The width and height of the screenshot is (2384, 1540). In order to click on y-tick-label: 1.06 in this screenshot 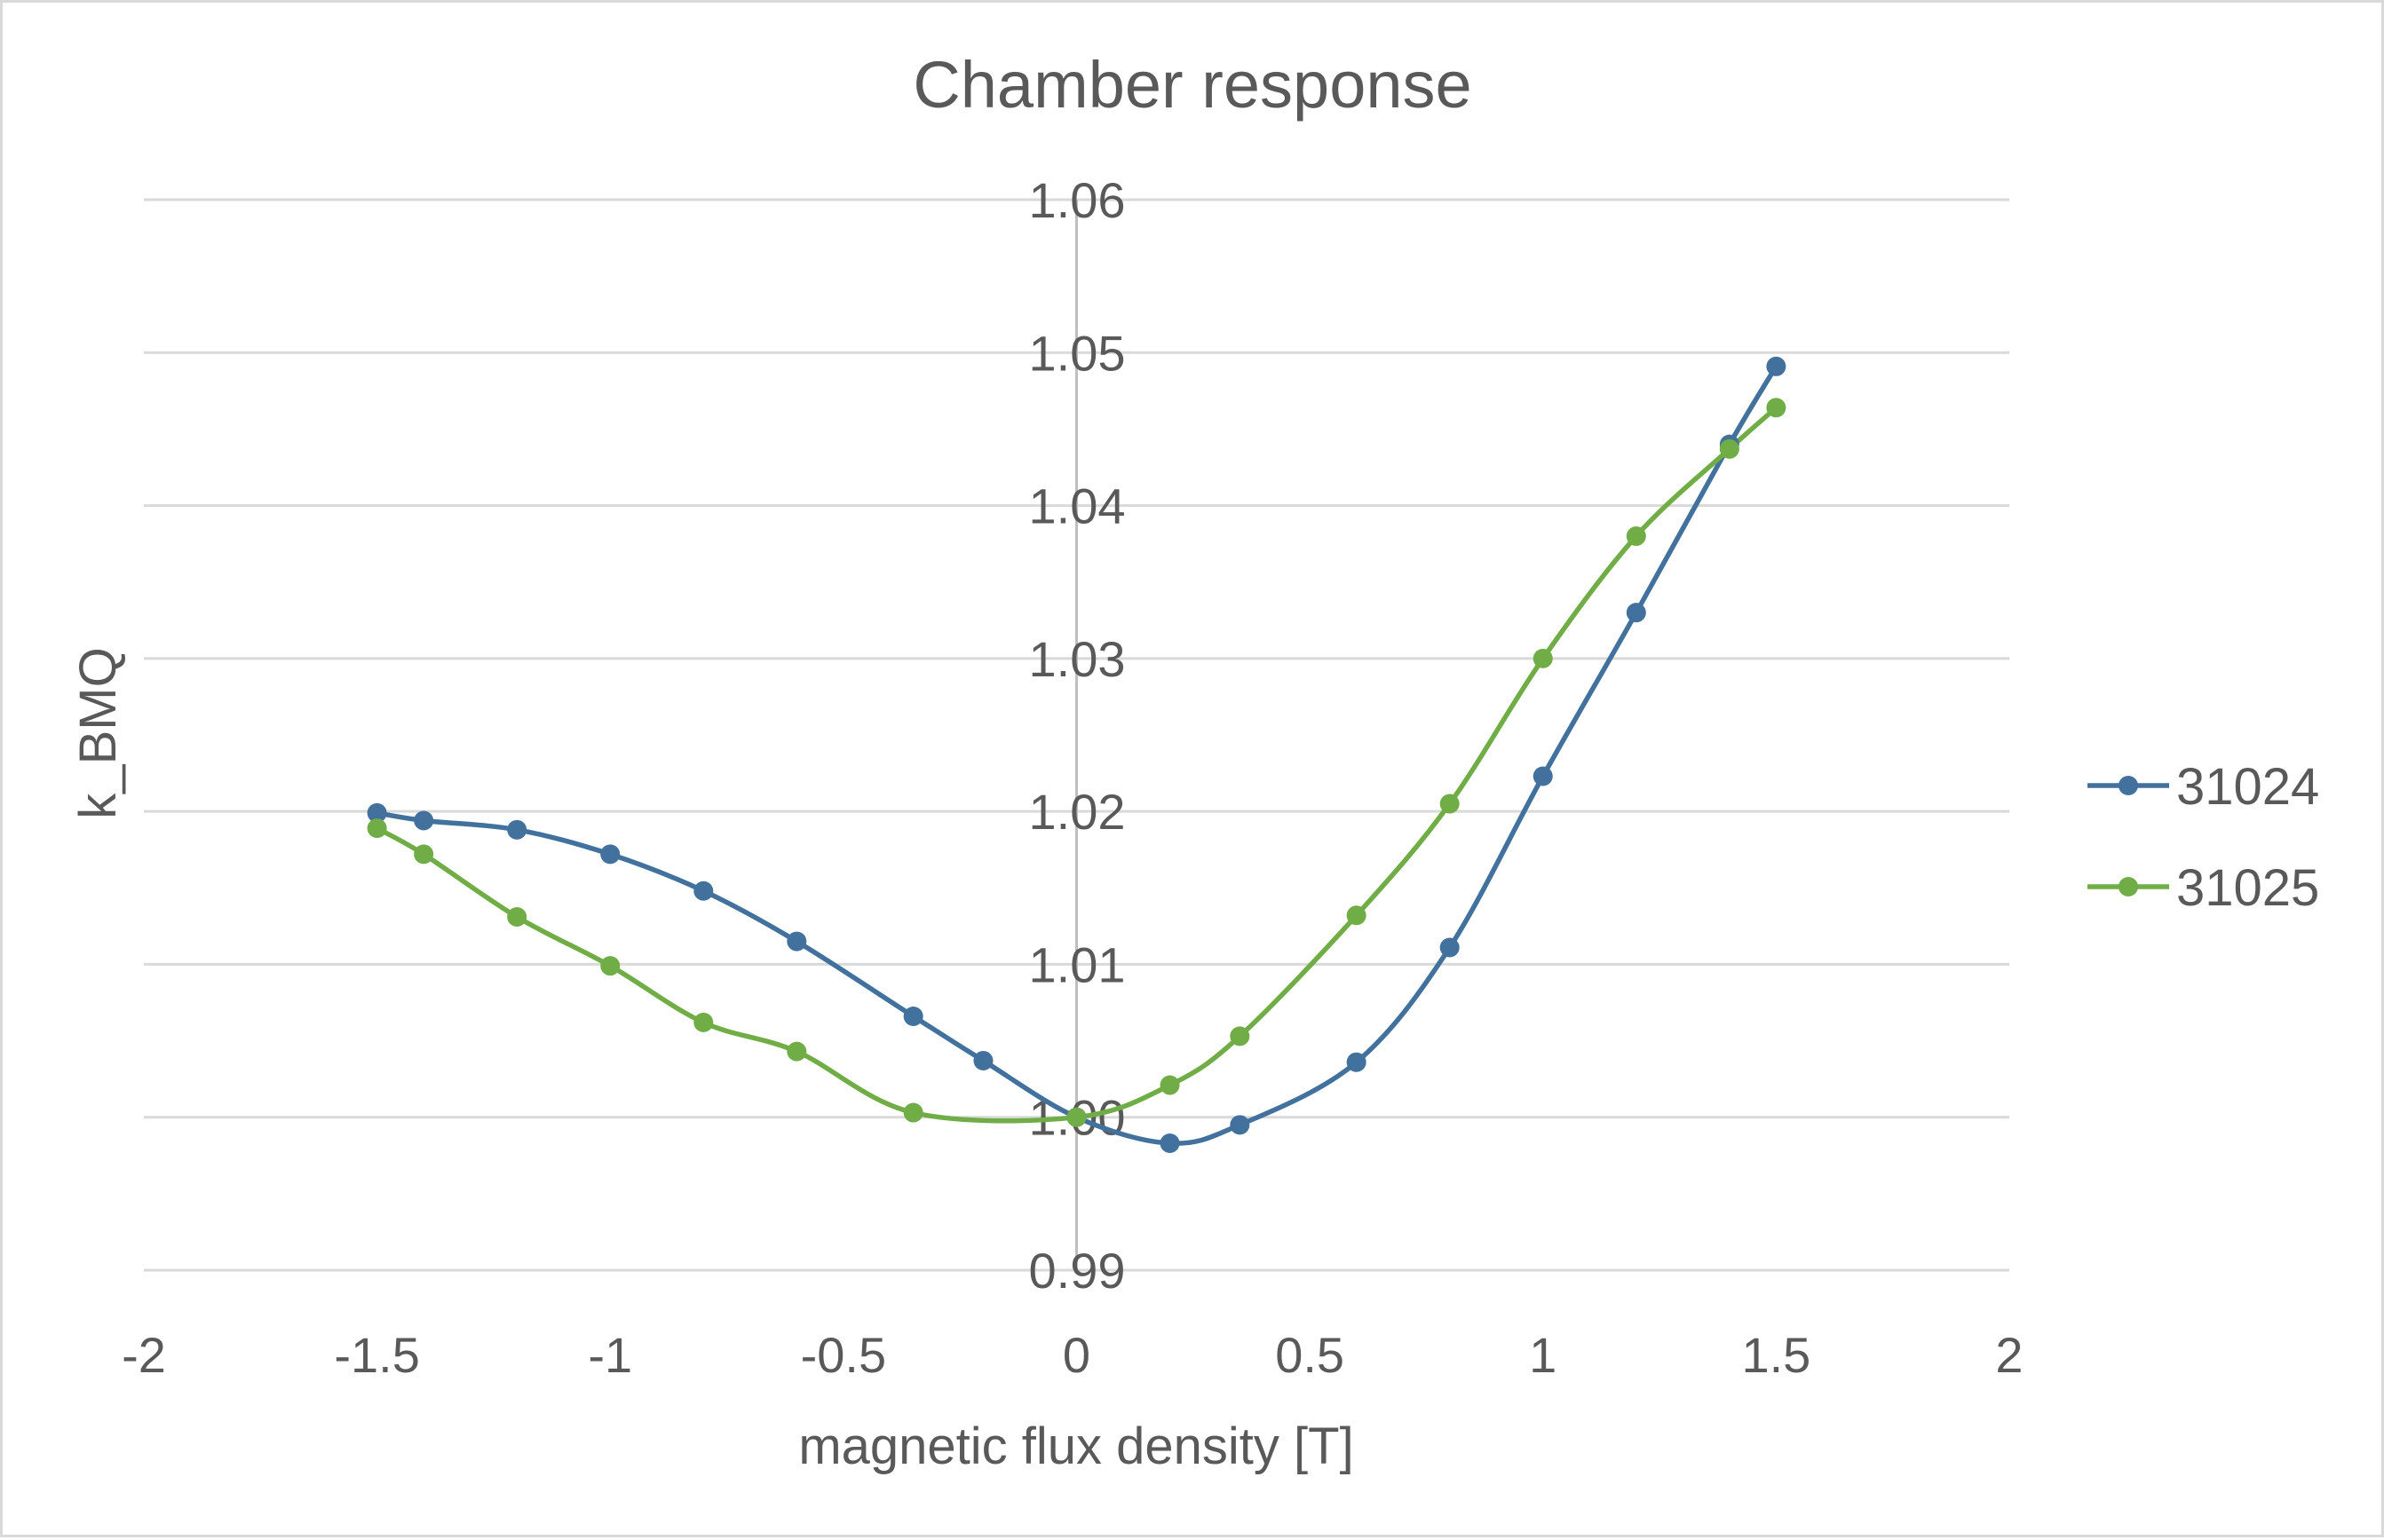, I will do `click(1077, 200)`.